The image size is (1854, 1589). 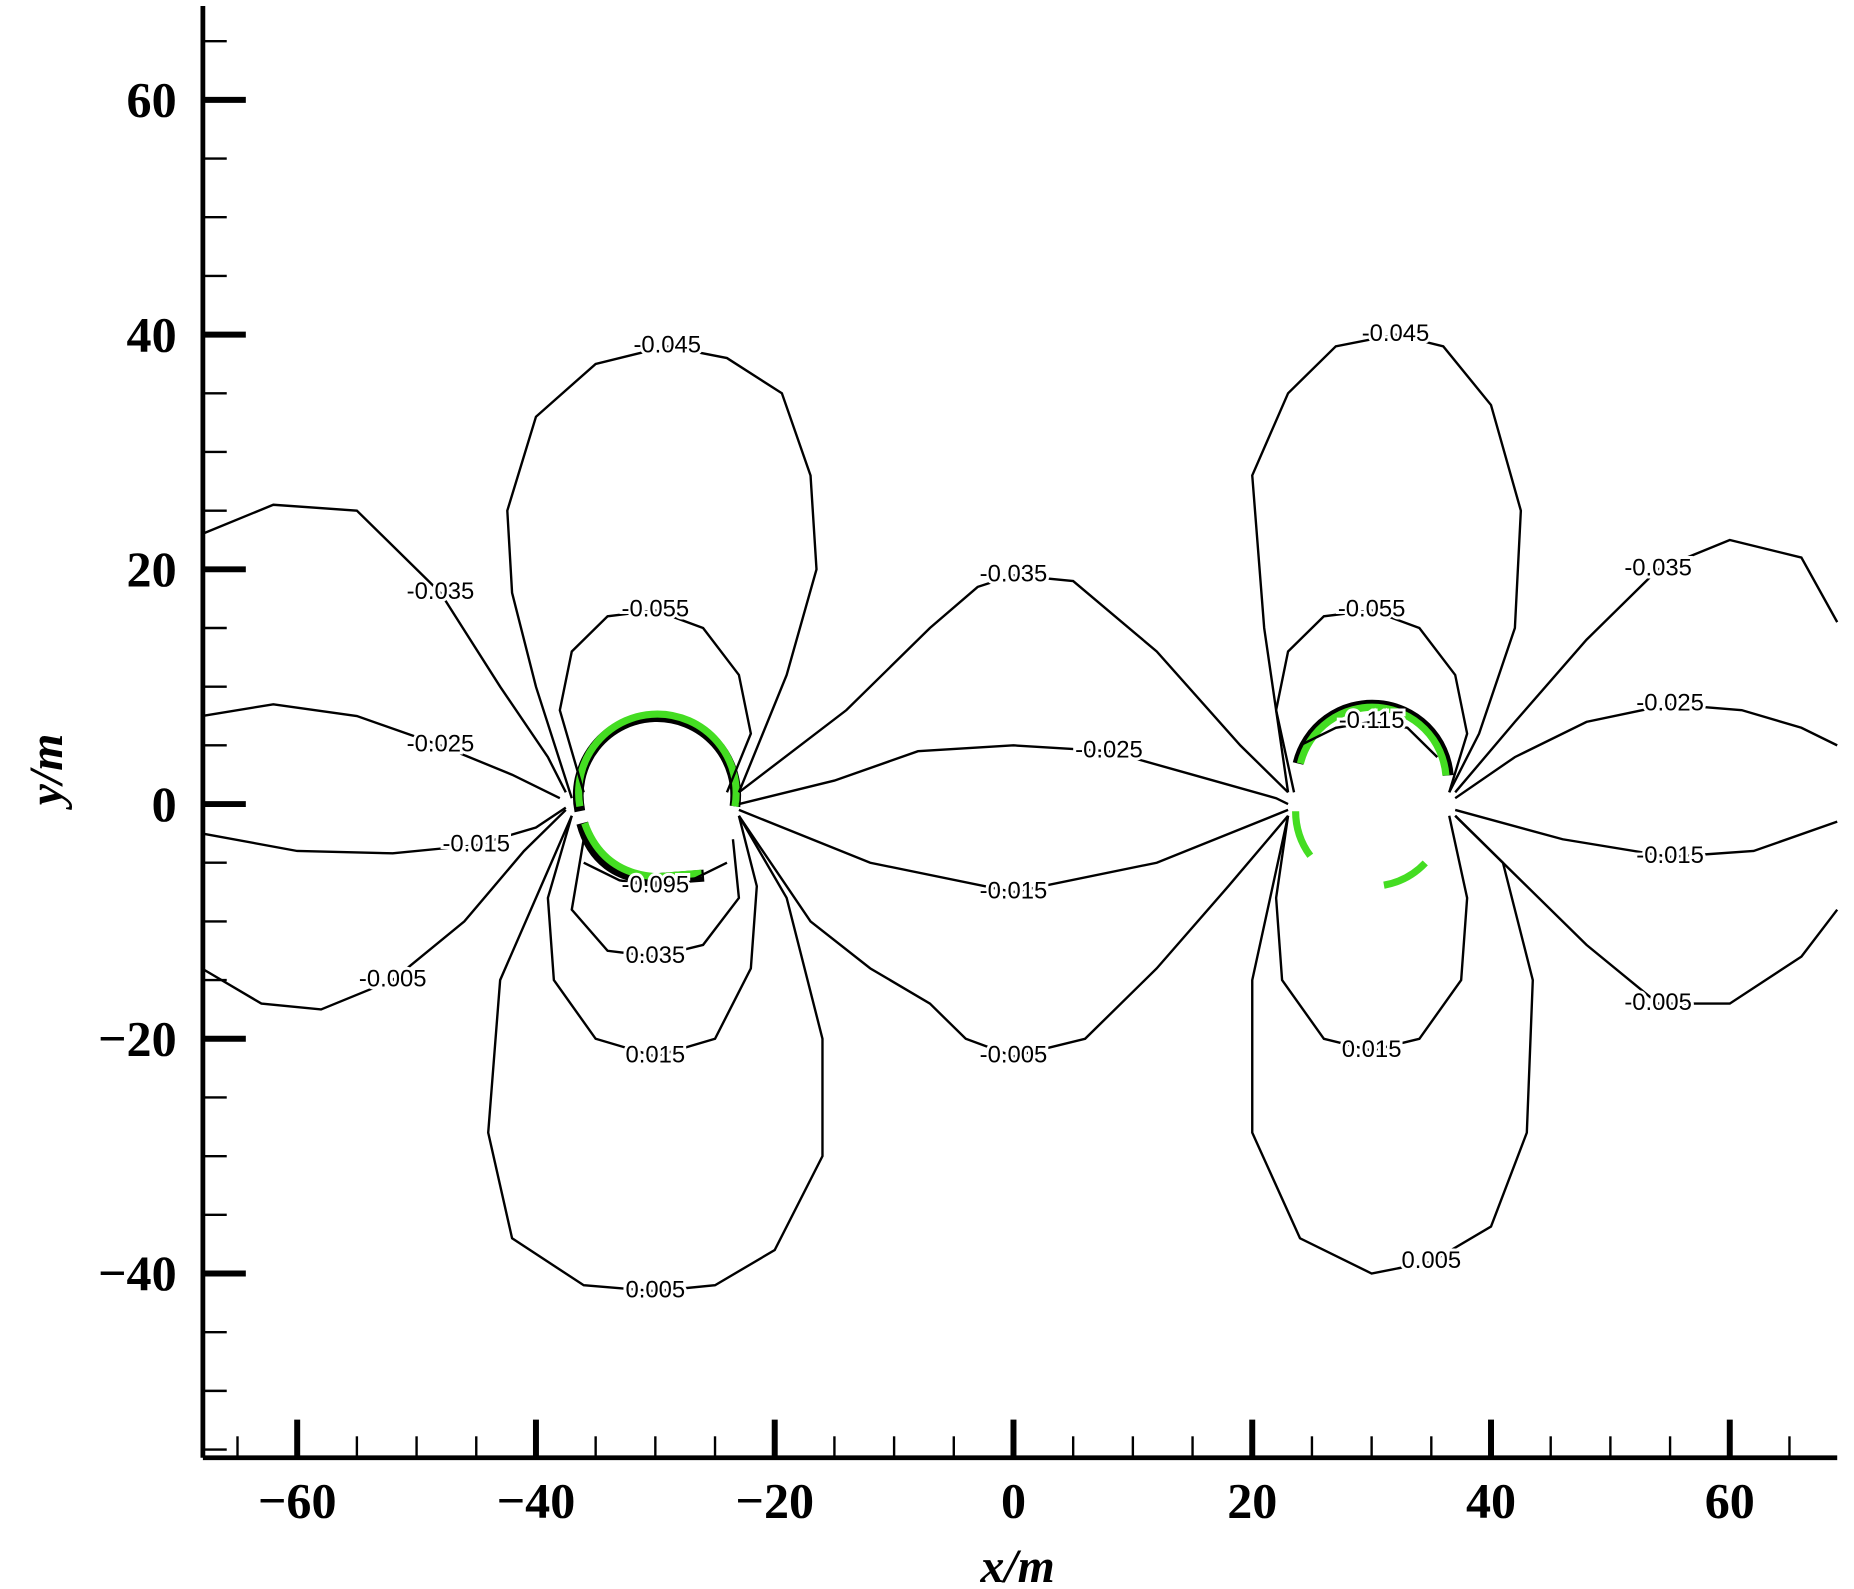 What do you see at coordinates (152, 334) in the screenshot?
I see `y-tick-label: 40` at bounding box center [152, 334].